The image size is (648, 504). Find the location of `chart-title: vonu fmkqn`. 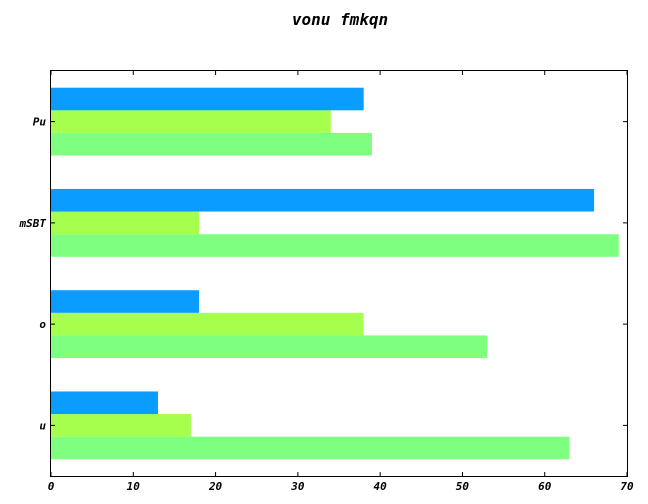

chart-title: vonu fmkqn is located at coordinates (340, 19).